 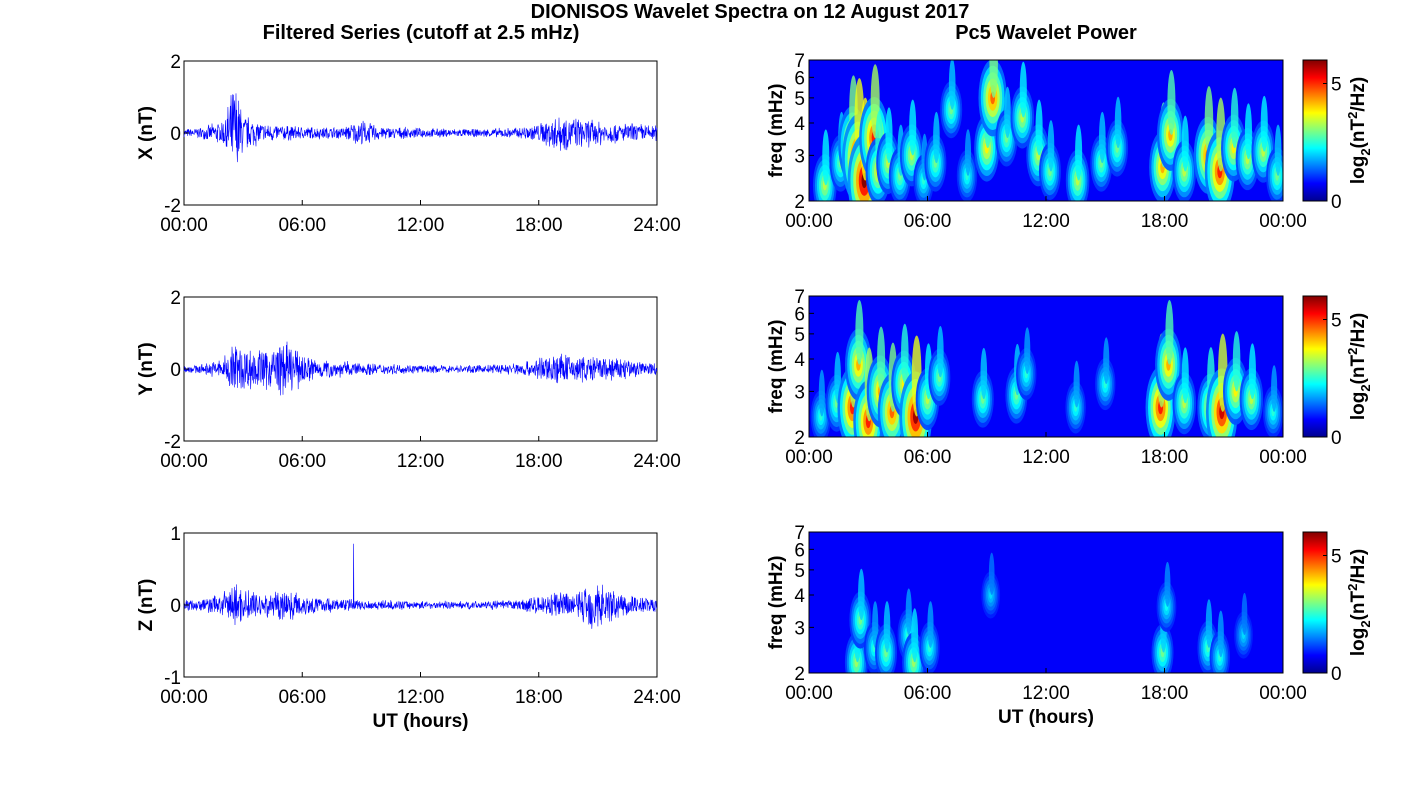 What do you see at coordinates (146, 133) in the screenshot?
I see `y-axis-label: X (nT)` at bounding box center [146, 133].